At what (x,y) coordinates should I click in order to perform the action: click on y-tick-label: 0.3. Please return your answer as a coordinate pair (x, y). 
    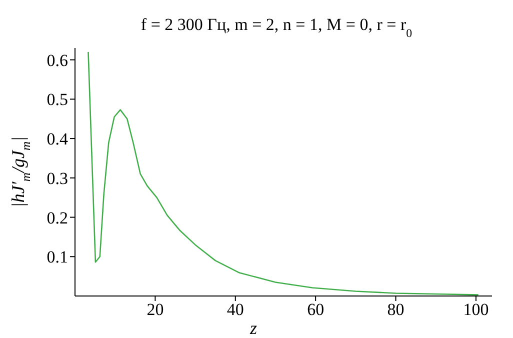
    Looking at the image, I should click on (57, 178).